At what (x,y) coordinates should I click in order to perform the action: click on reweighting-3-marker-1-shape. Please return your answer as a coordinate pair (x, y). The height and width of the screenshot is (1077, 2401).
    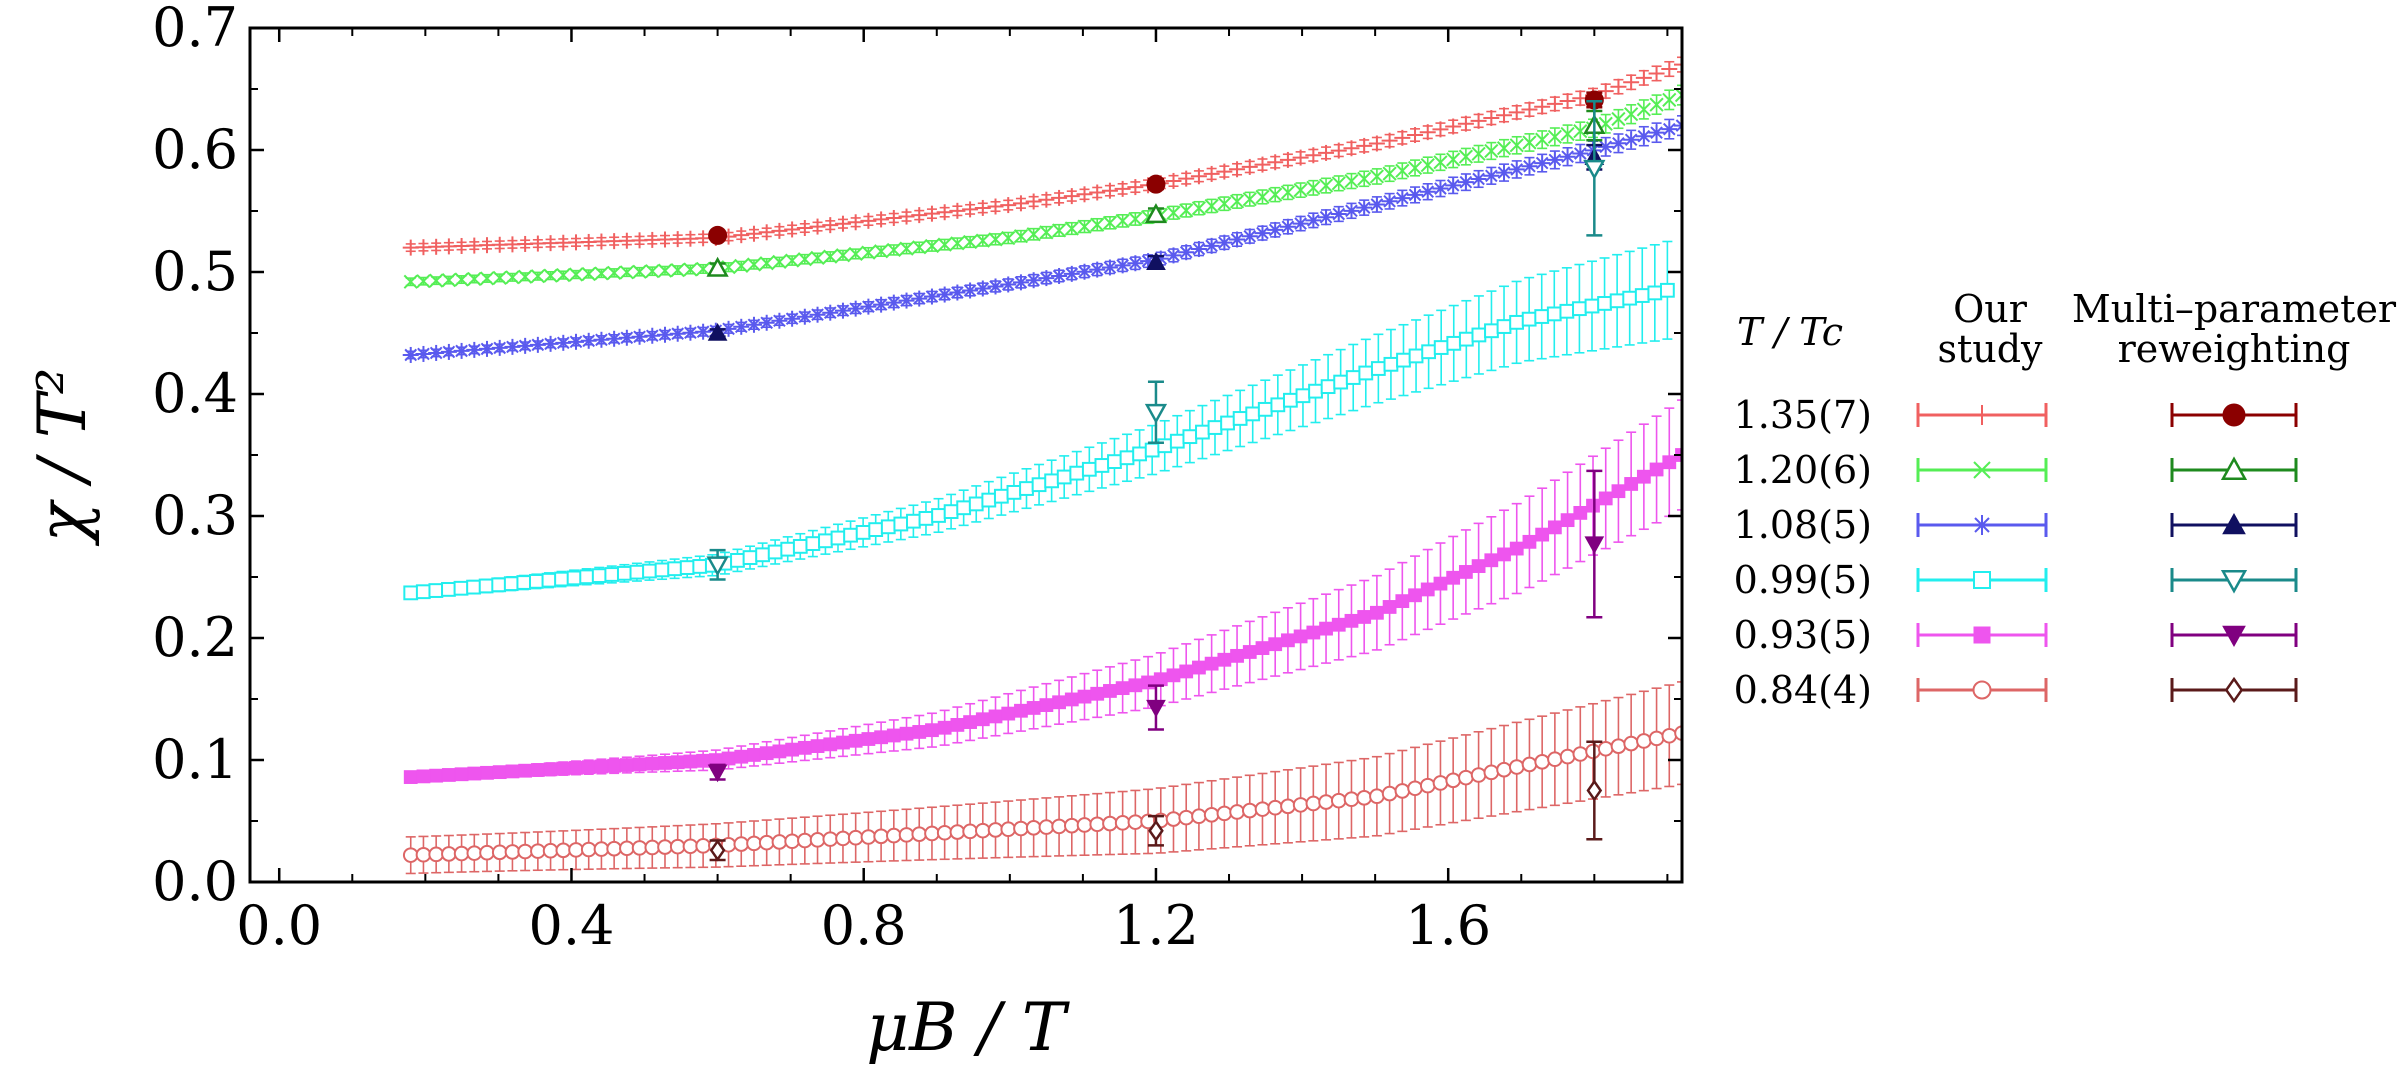
    Looking at the image, I should click on (1156, 413).